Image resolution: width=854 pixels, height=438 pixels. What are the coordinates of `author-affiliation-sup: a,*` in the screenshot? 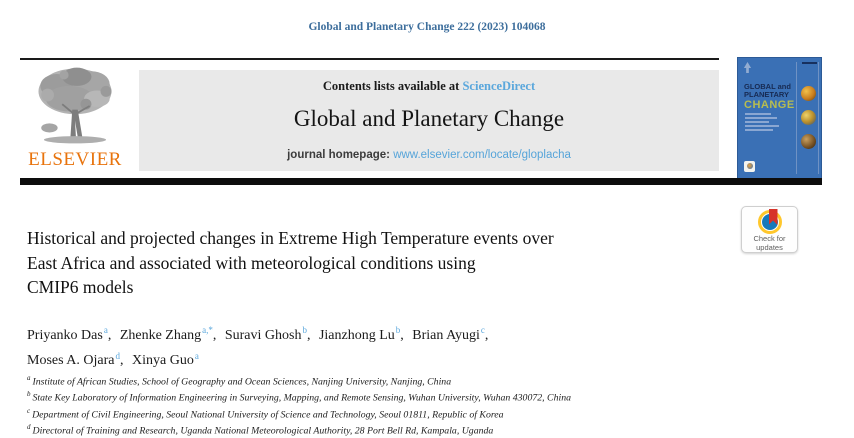 It's located at (207, 330).